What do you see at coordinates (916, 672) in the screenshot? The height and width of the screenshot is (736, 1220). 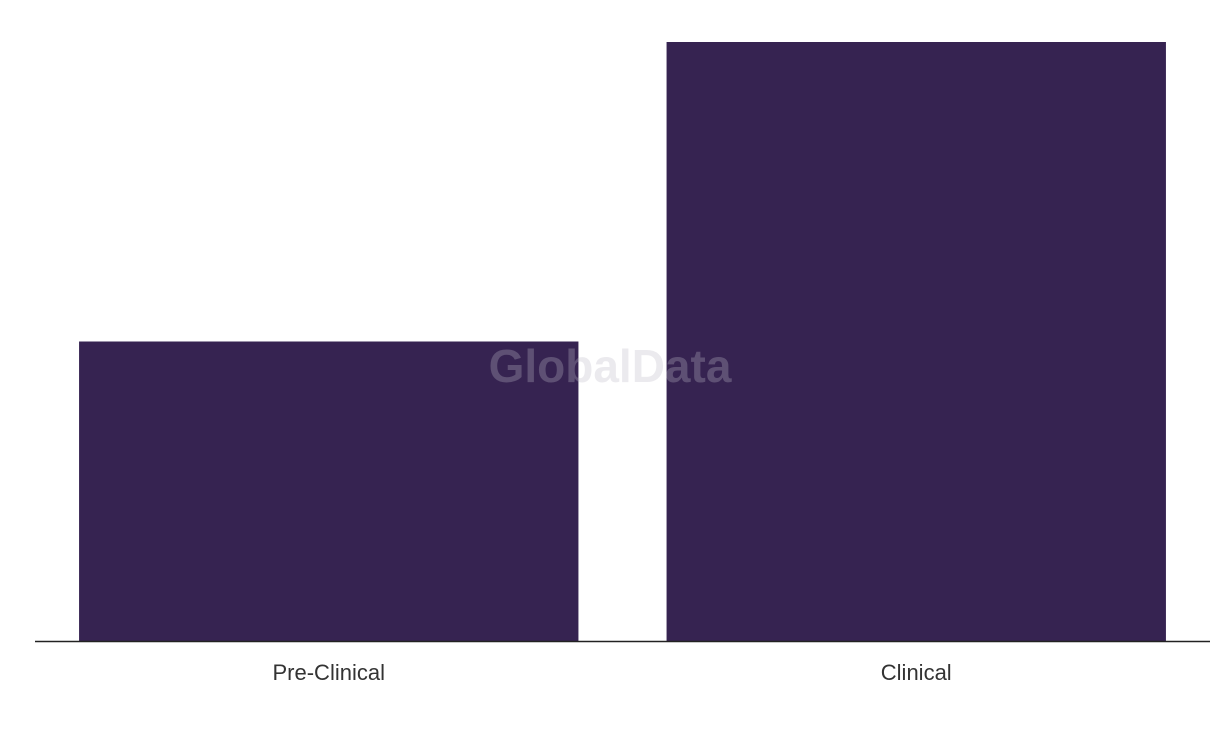 I see `x-tick-label: Clinical` at bounding box center [916, 672].